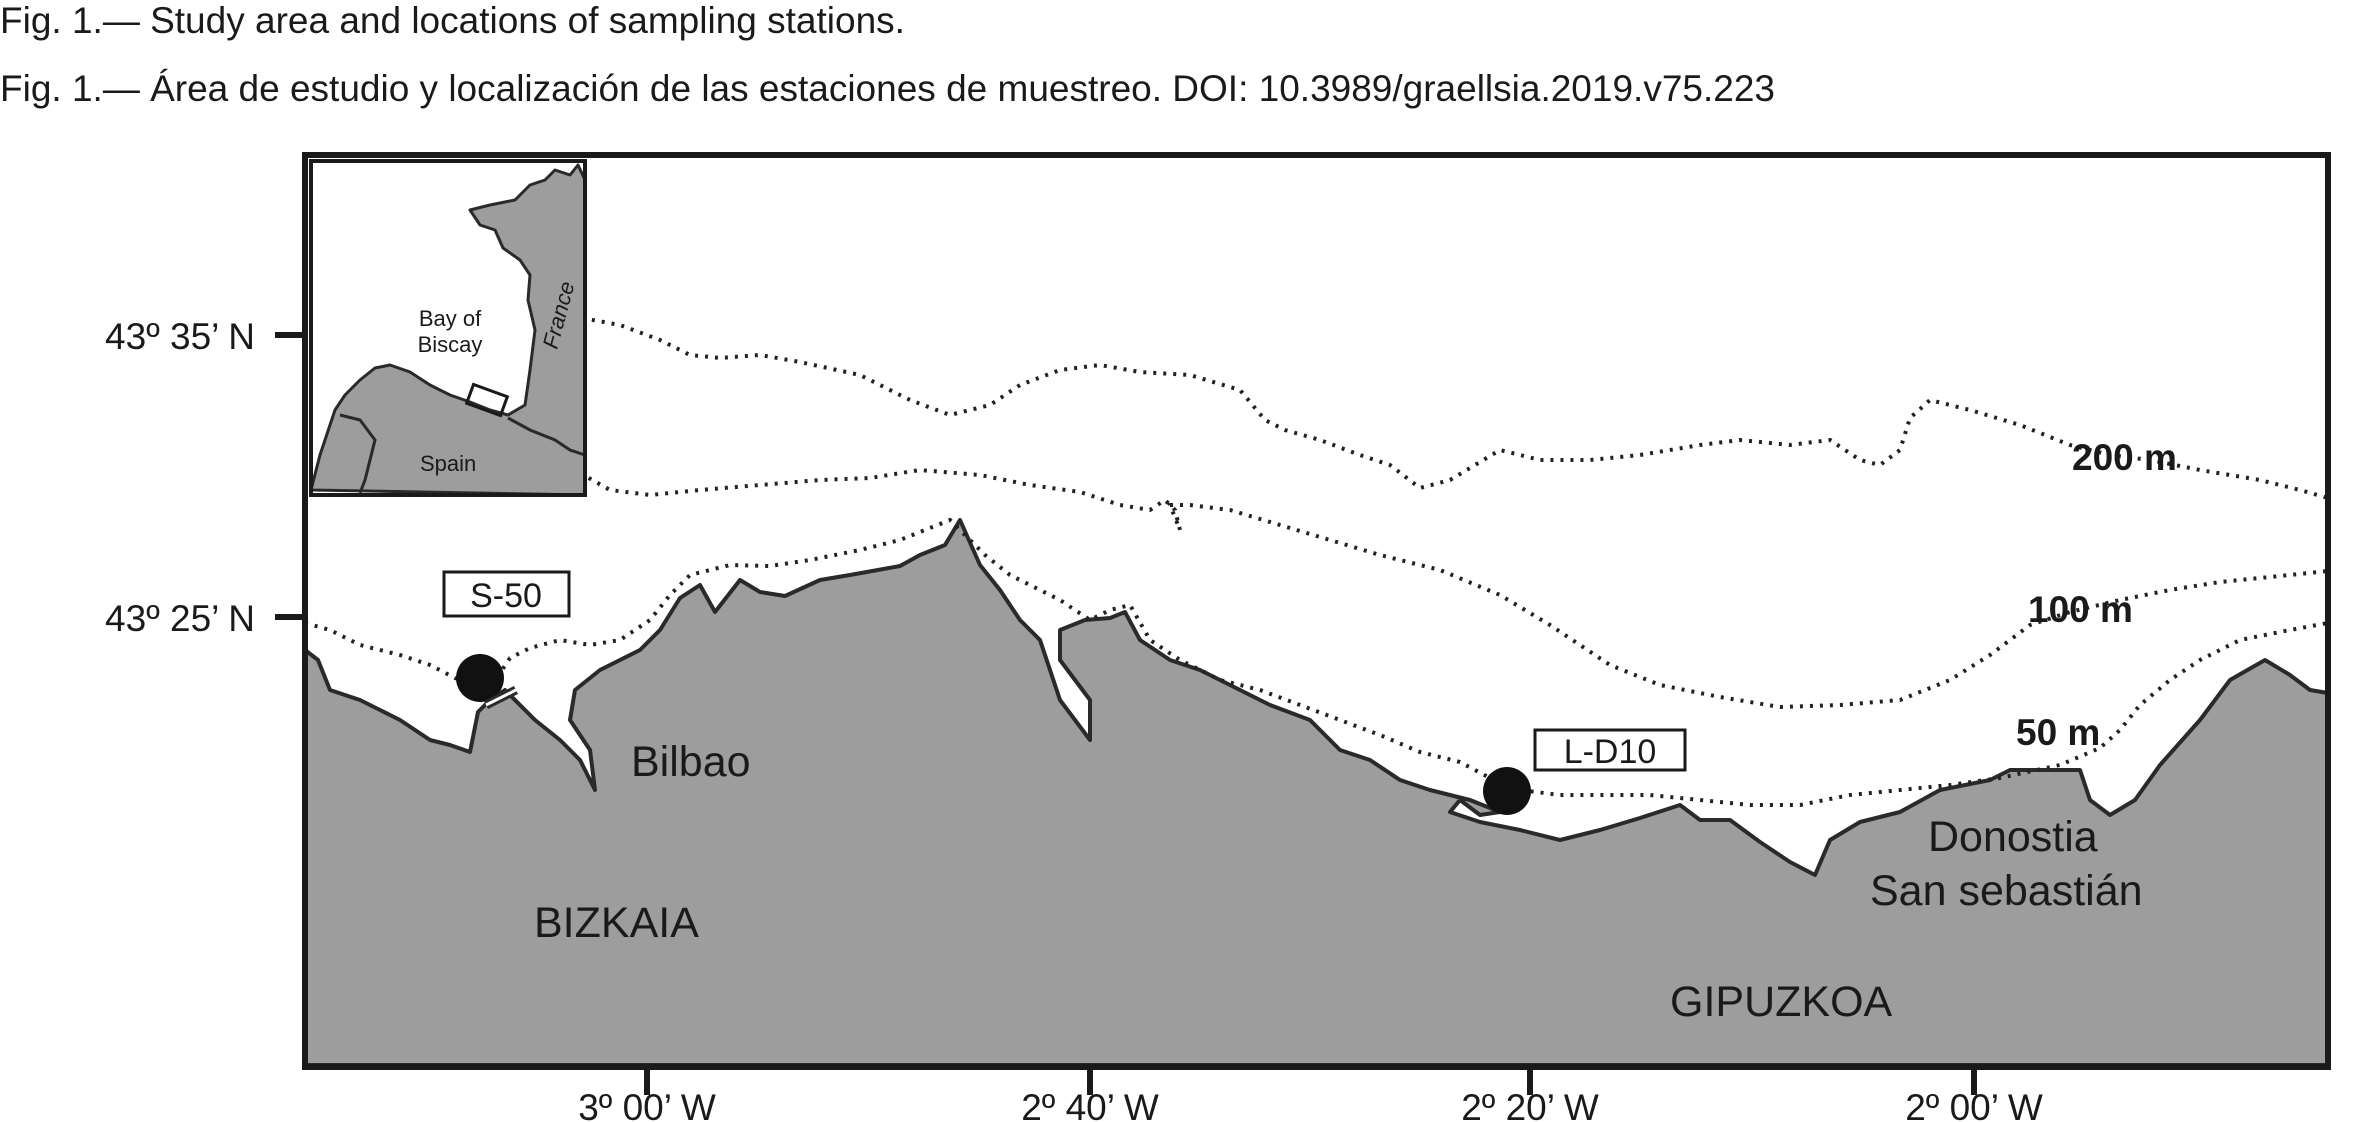  I want to click on station-label-s50: S-50, so click(506, 596).